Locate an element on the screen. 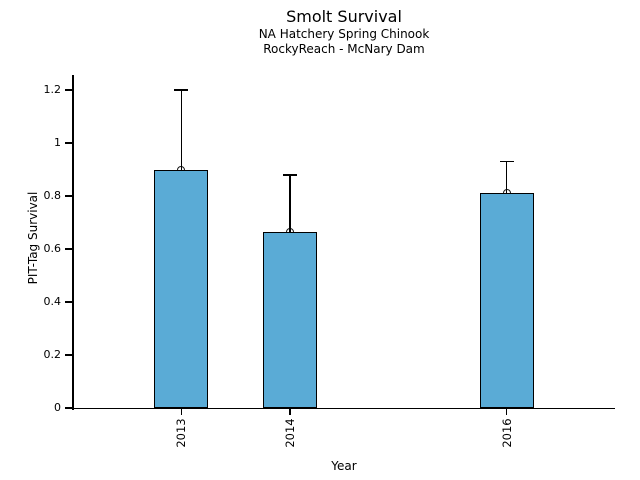 The image size is (640, 480). chart-subtitle-line2: RockyReach - McNary Dam is located at coordinates (344, 49).